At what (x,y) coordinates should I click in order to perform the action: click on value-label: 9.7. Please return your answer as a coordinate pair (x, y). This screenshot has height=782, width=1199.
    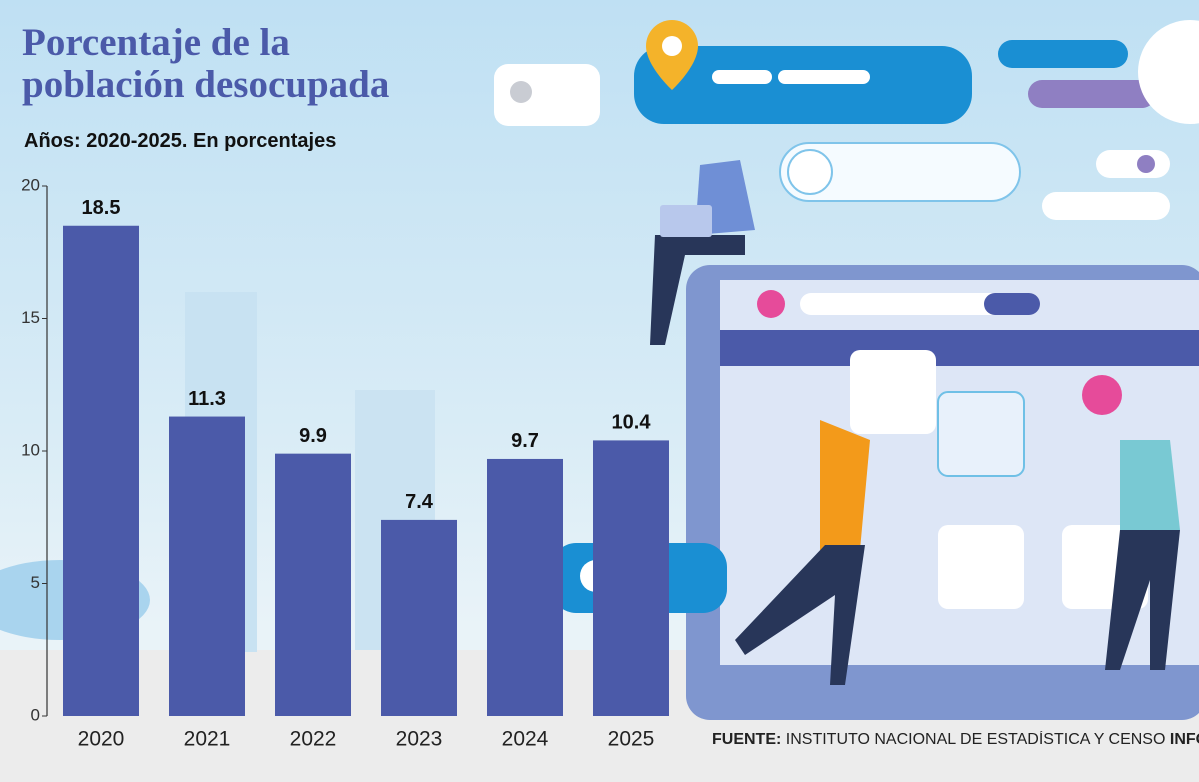
    Looking at the image, I should click on (525, 441).